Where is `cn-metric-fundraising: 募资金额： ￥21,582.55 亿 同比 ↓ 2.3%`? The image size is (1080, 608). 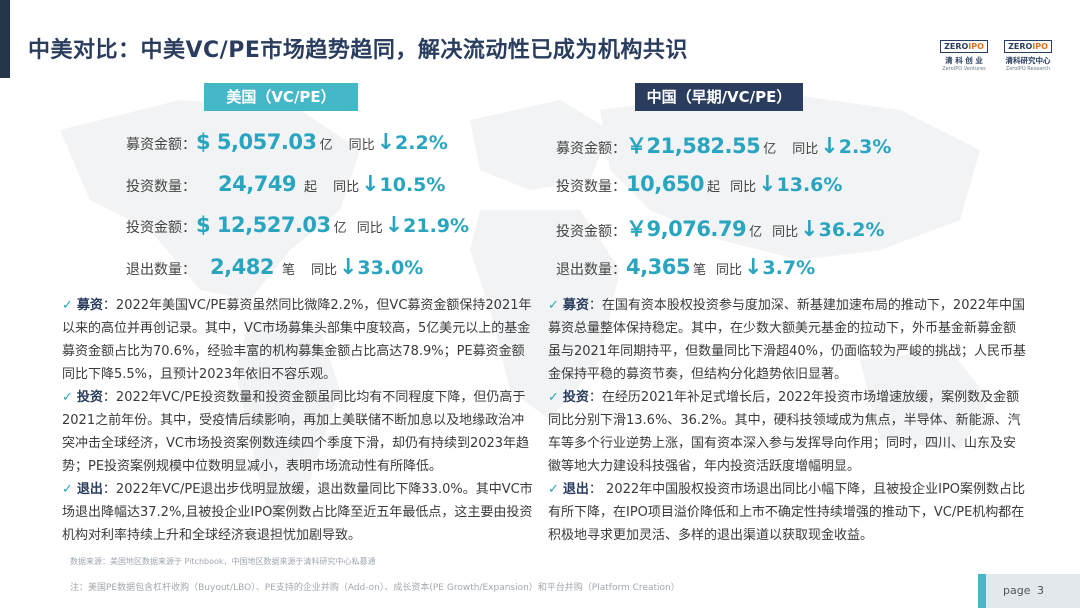
cn-metric-fundraising: 募资金额： ￥21,582.55 亿 同比 ↓ 2.3% is located at coordinates (723, 145).